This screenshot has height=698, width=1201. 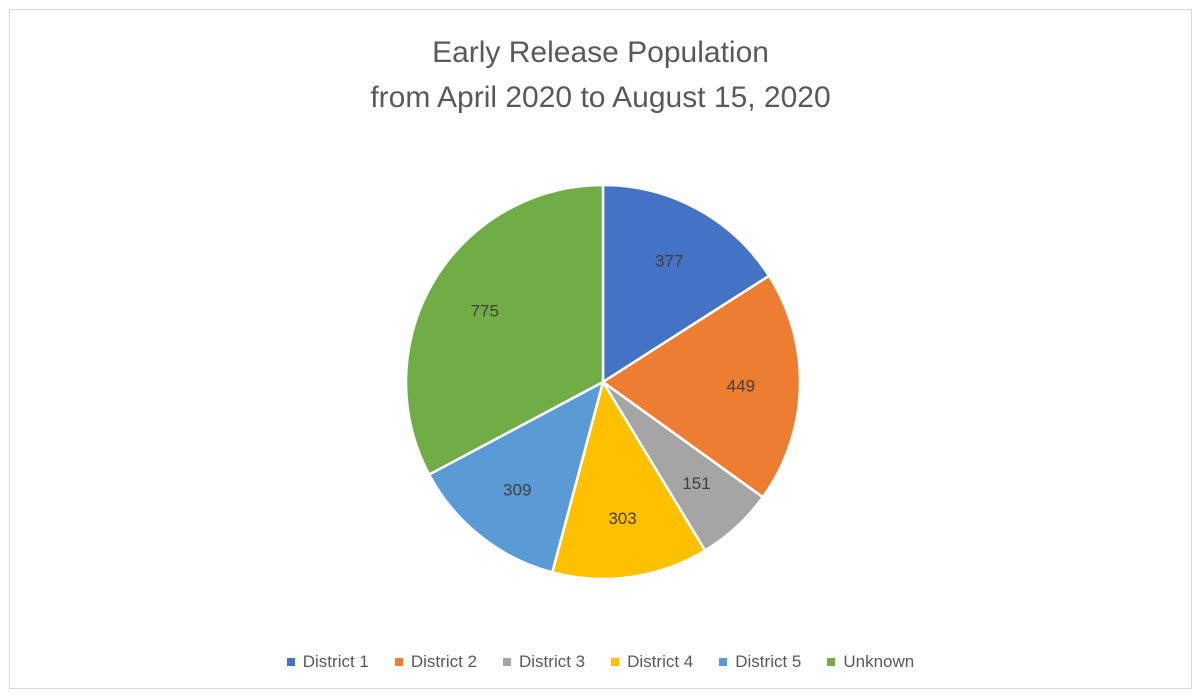 I want to click on legend-item-district-1: District 1, so click(x=327, y=662).